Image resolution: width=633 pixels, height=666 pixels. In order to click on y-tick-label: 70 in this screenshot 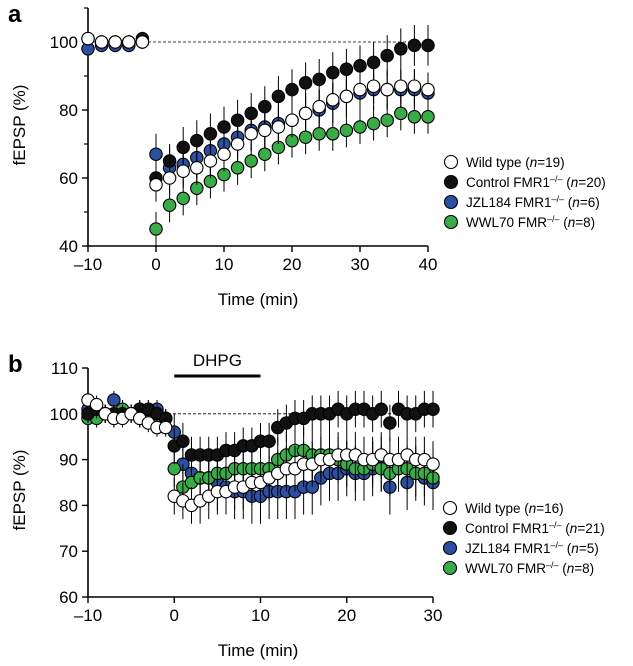, I will do `click(68, 551)`.